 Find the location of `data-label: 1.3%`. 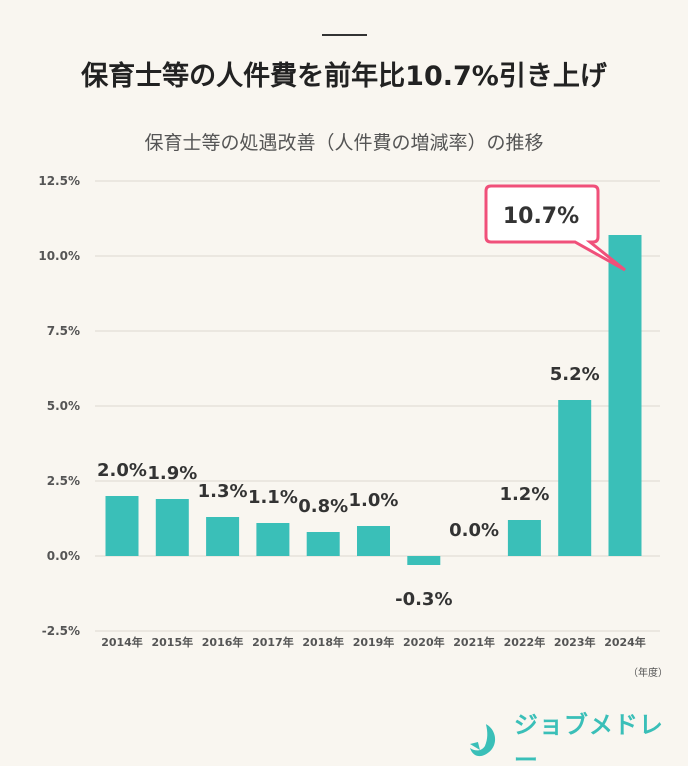

data-label: 1.3% is located at coordinates (223, 491).